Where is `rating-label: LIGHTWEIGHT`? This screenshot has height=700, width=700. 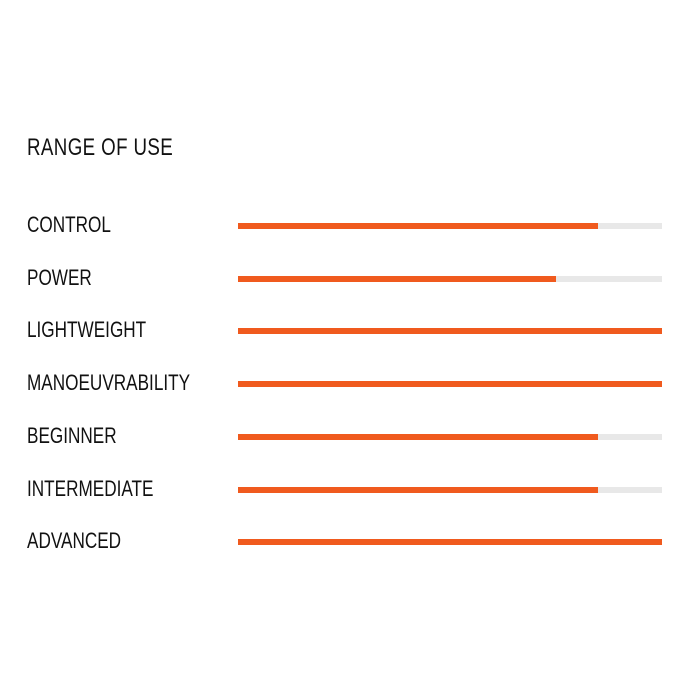
rating-label: LIGHTWEIGHT is located at coordinates (87, 330).